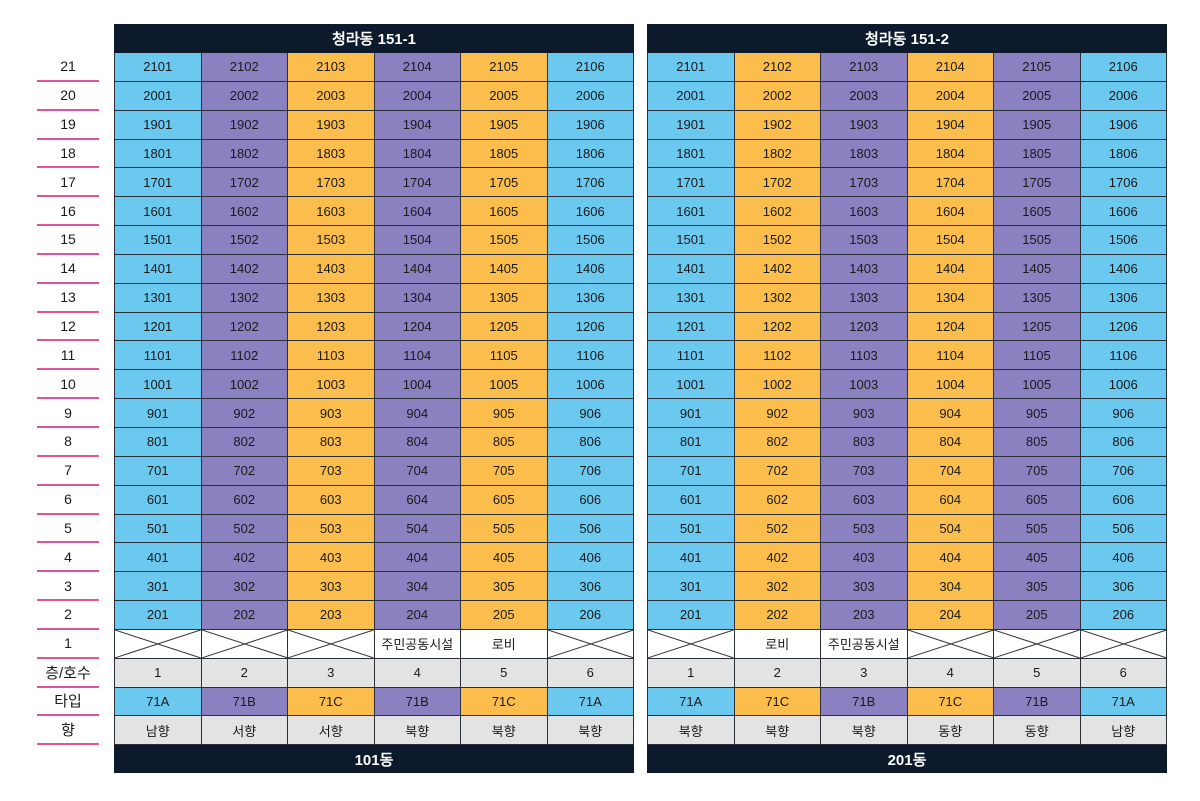 The width and height of the screenshot is (1200, 801). I want to click on unit-cell: 303, so click(331, 587).